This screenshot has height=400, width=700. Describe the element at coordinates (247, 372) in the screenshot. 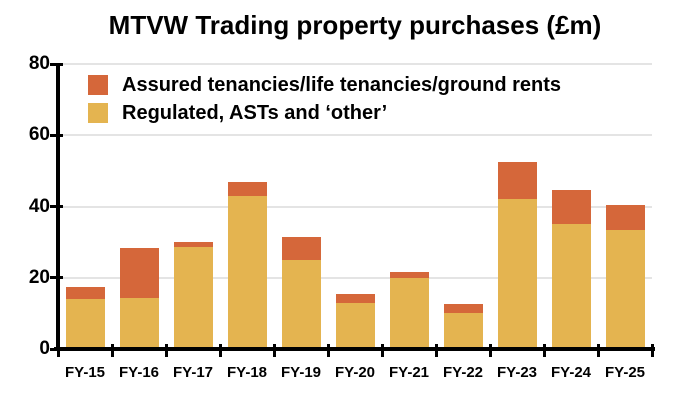

I see `x-axis-label-FY-18: FY-18` at that location.